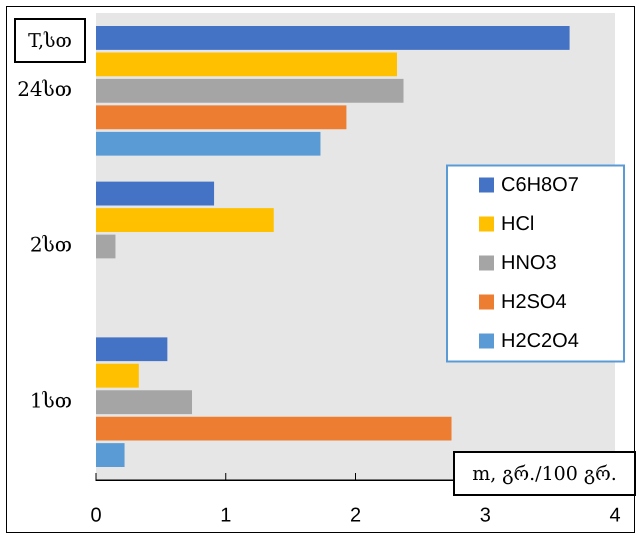 The width and height of the screenshot is (636, 534). What do you see at coordinates (485, 515) in the screenshot?
I see `x-tick-label: 3` at bounding box center [485, 515].